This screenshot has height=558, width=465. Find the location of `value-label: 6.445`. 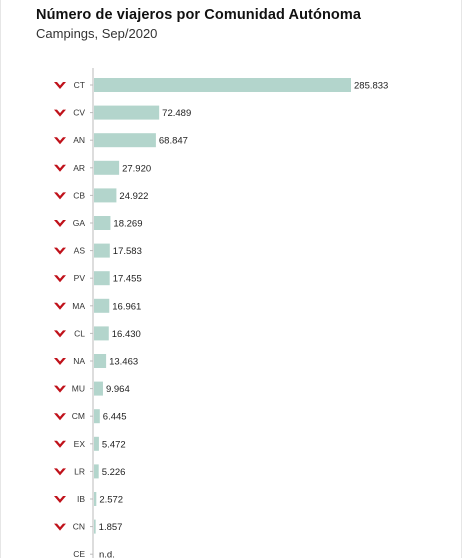

value-label: 6.445 is located at coordinates (115, 417).